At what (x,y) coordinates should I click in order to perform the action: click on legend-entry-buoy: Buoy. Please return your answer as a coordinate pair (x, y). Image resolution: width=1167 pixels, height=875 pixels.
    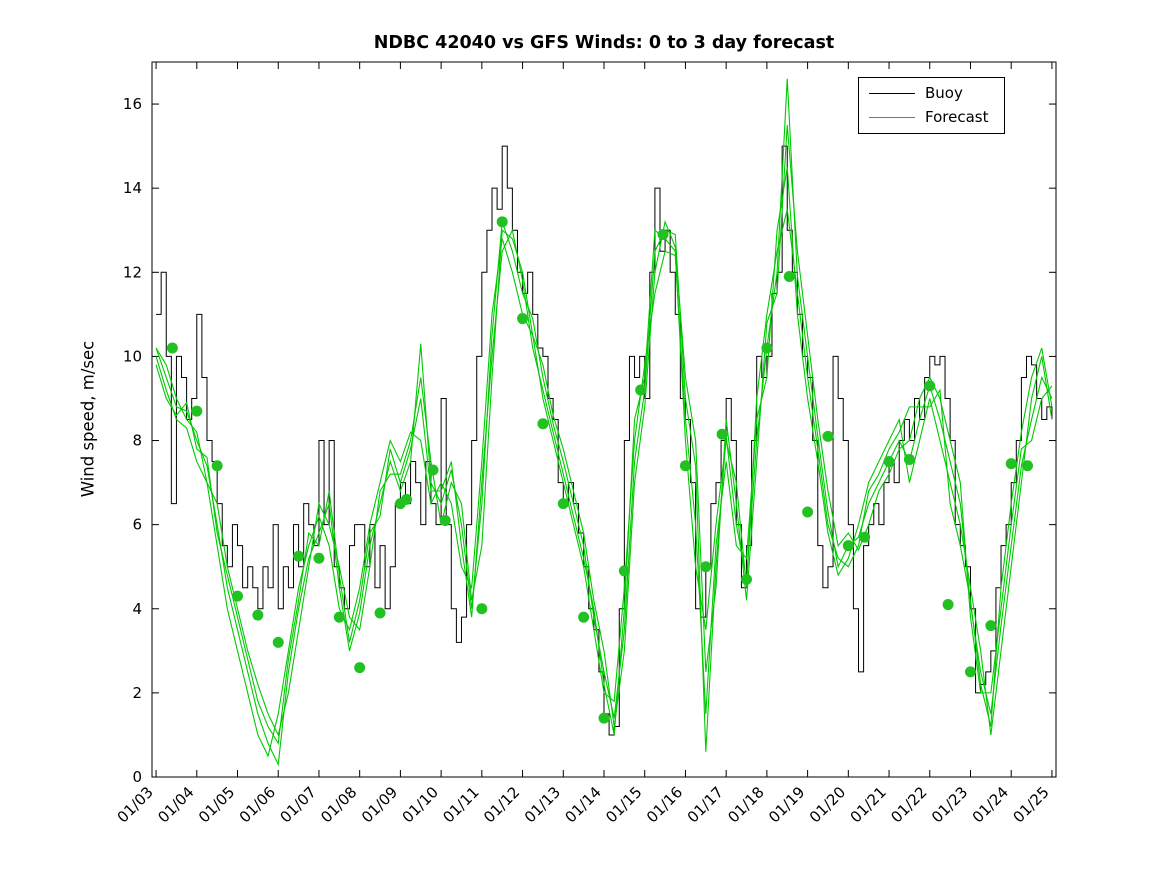
    Looking at the image, I should click on (928, 93).